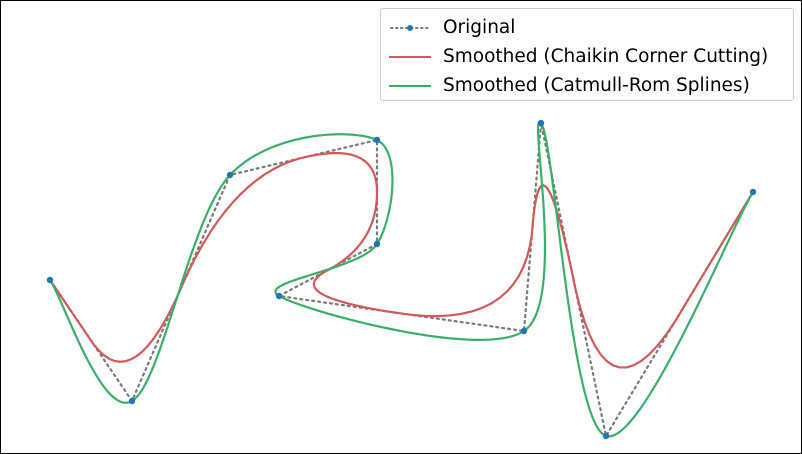 The height and width of the screenshot is (454, 802). What do you see at coordinates (606, 56) in the screenshot?
I see `legend-label-chaikin: Smoothed (Chaikin Corner Cutting)` at bounding box center [606, 56].